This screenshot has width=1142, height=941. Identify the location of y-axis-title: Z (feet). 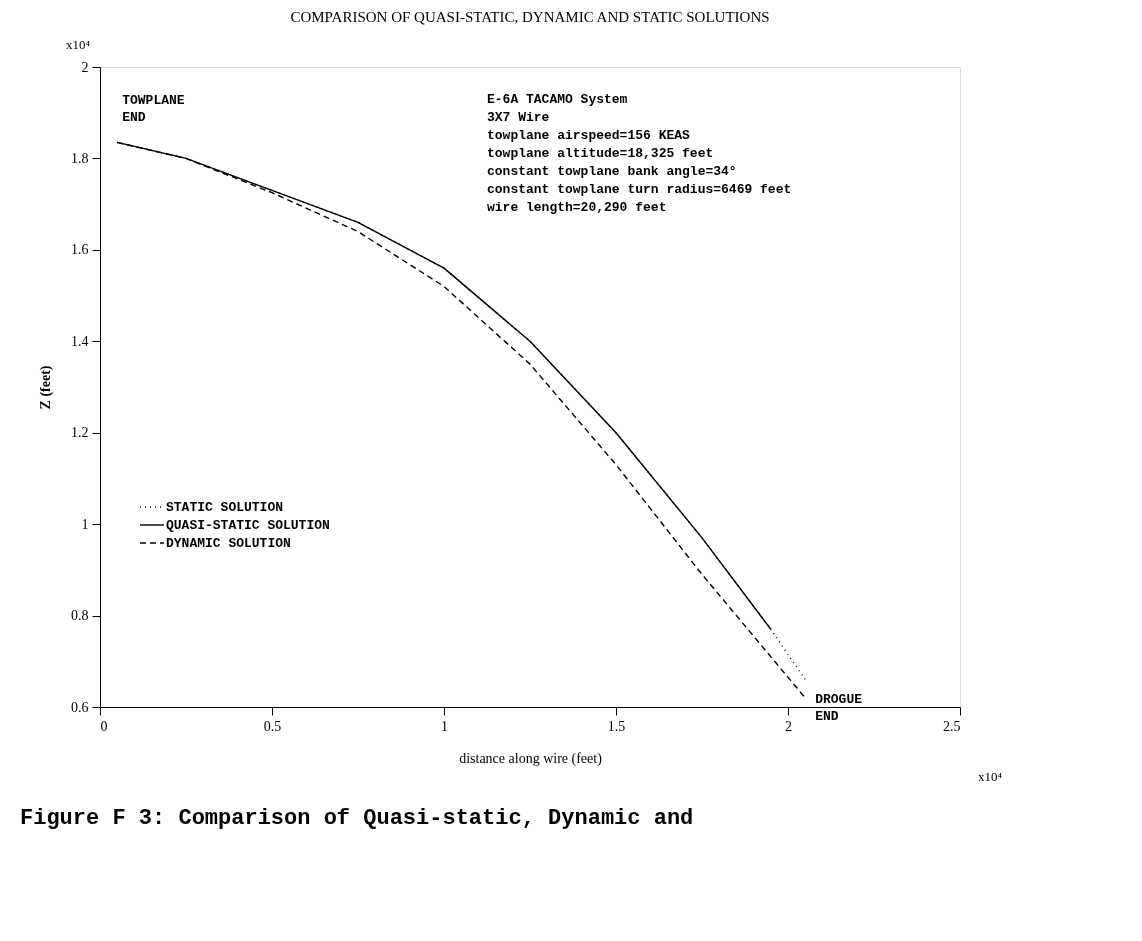
(46, 387).